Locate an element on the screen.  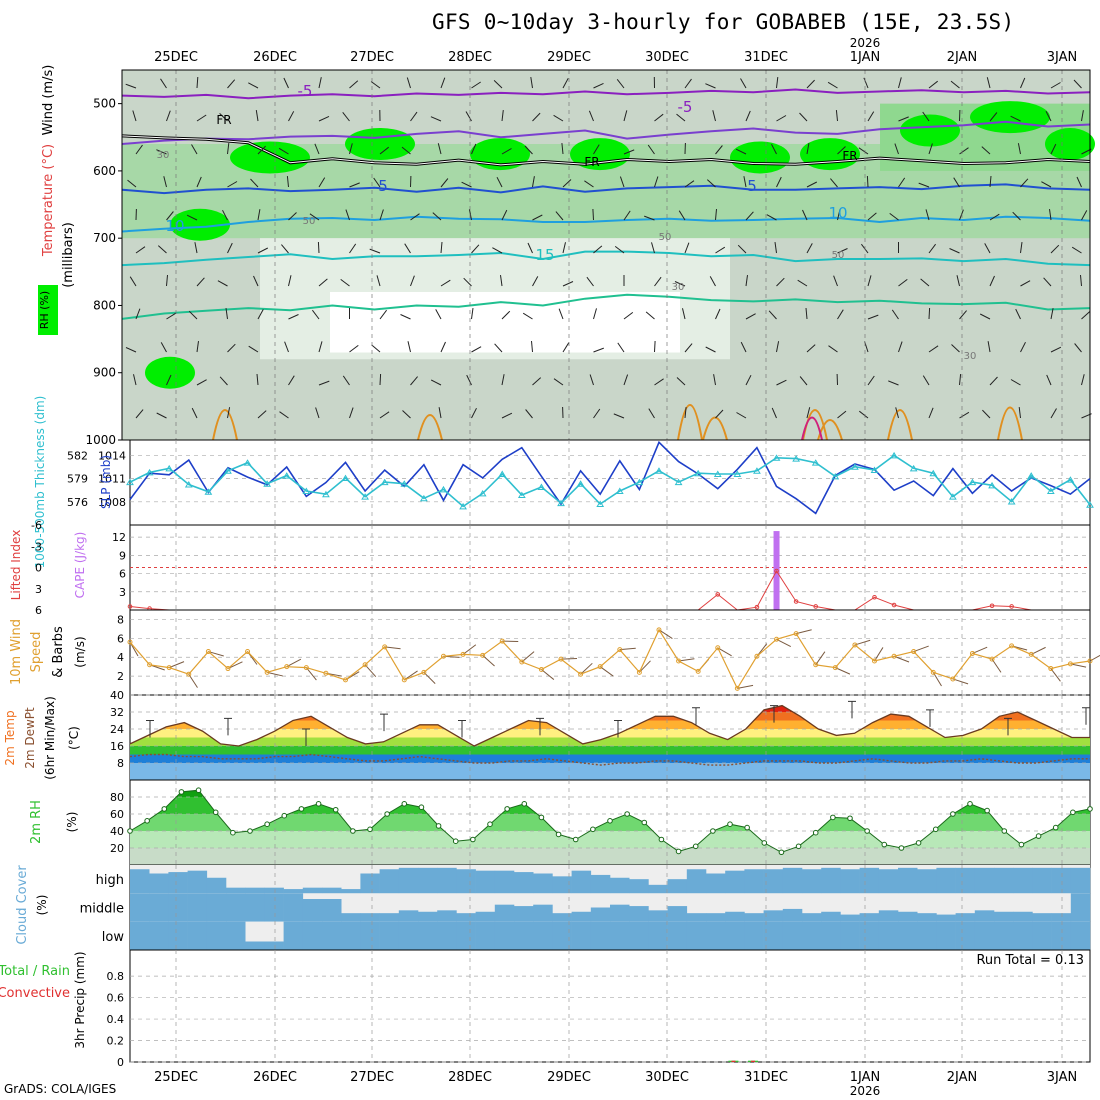
temperature-tick: 32 is located at coordinates (117, 712).